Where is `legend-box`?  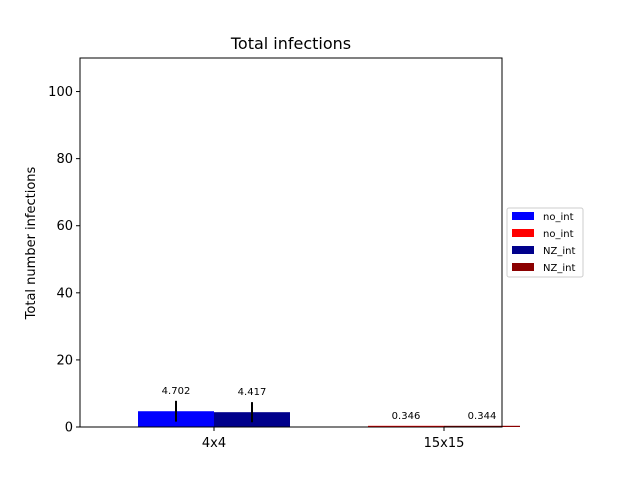 legend-box is located at coordinates (545, 242).